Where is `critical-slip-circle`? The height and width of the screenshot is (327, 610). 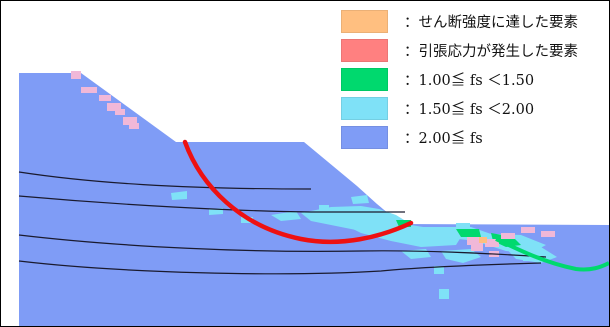
critical-slip-circle is located at coordinates (298, 192).